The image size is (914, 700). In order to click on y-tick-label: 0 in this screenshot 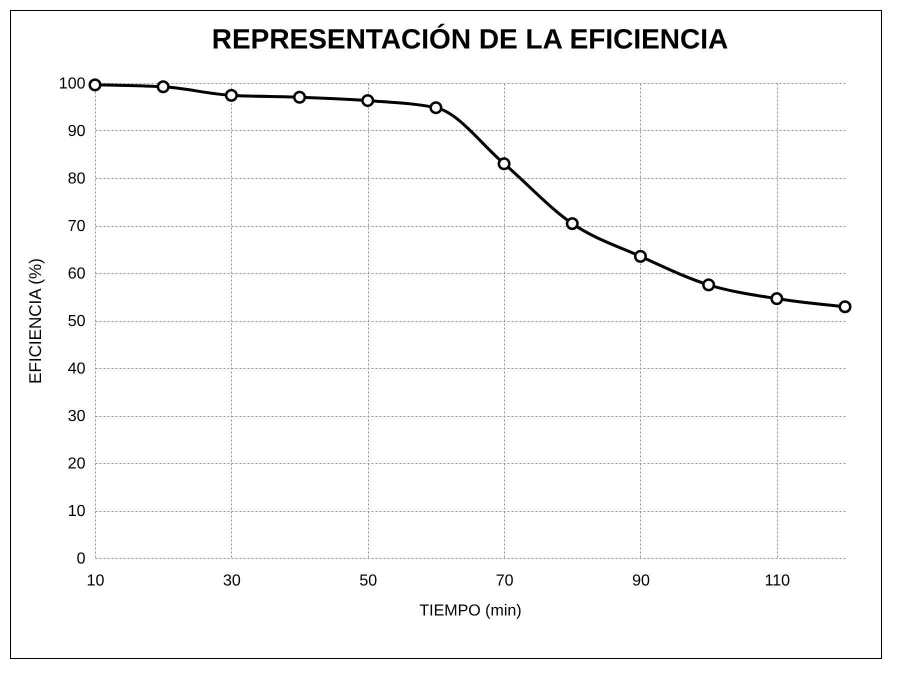, I will do `click(81, 559)`.